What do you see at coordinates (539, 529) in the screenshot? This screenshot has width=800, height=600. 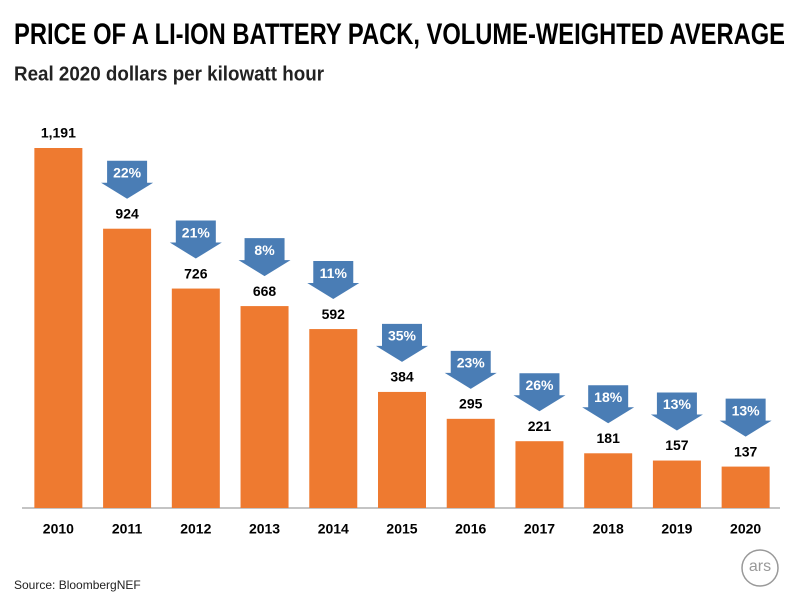 I see `x-tick-label: 2017` at bounding box center [539, 529].